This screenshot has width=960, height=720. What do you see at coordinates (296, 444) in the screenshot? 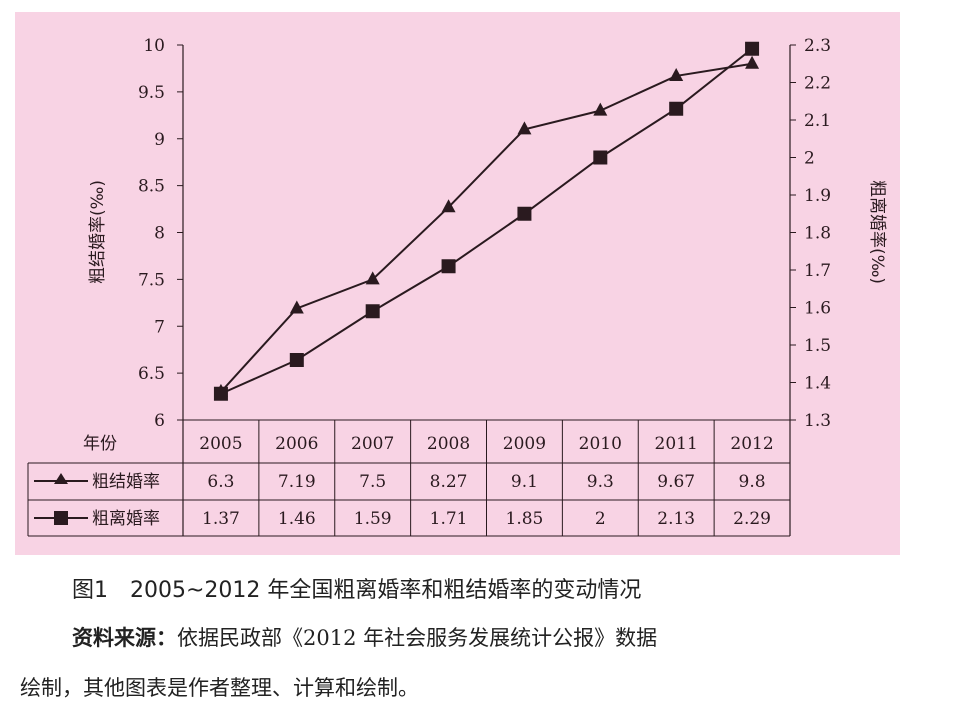
I see `category-label: 2006` at bounding box center [296, 444].